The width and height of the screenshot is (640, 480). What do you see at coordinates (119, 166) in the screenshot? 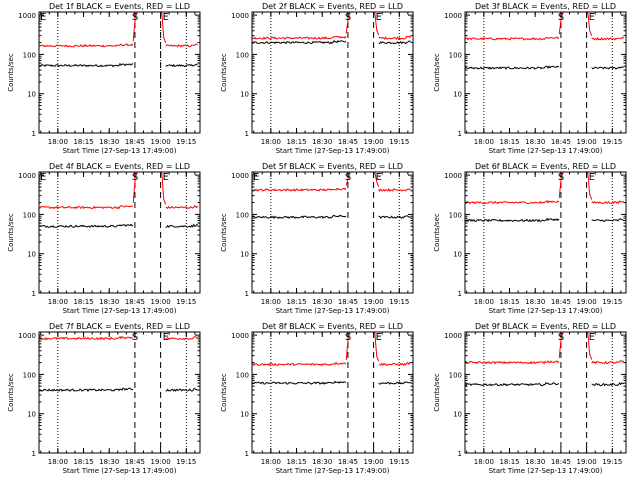
I see `panel-title: Det 4f BLACK = Events, RED = LLD` at bounding box center [119, 166].